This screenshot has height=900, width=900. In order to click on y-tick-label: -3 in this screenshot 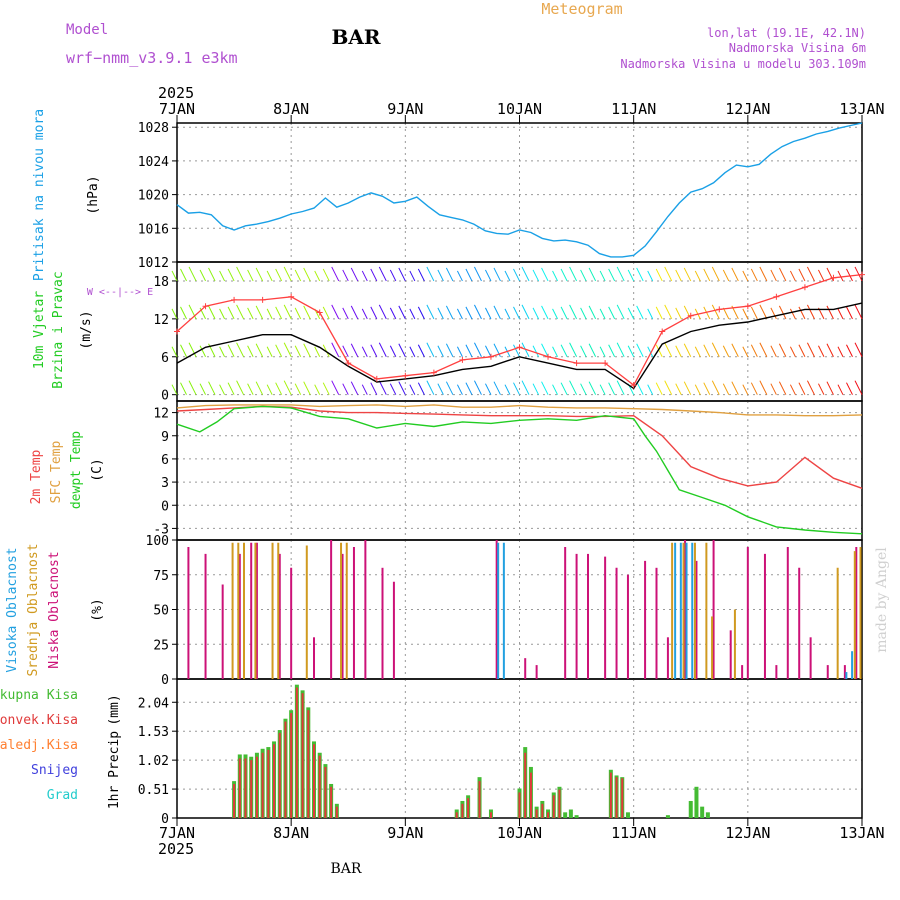, I will do `click(161, 529)`.